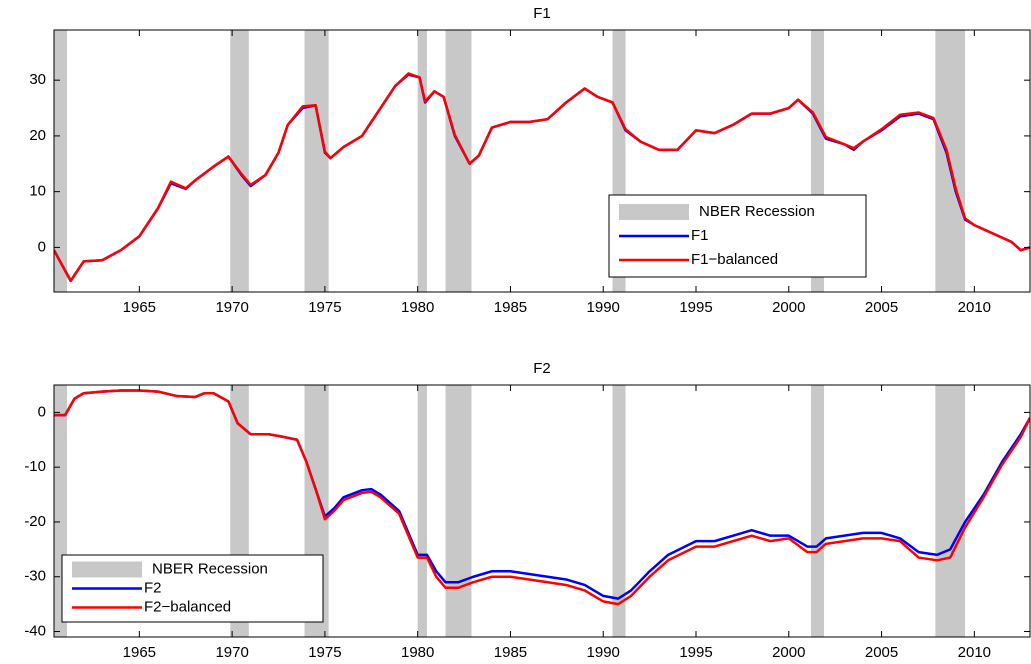 This screenshot has height=664, width=1031. I want to click on y-tick-label: 30, so click(37, 79).